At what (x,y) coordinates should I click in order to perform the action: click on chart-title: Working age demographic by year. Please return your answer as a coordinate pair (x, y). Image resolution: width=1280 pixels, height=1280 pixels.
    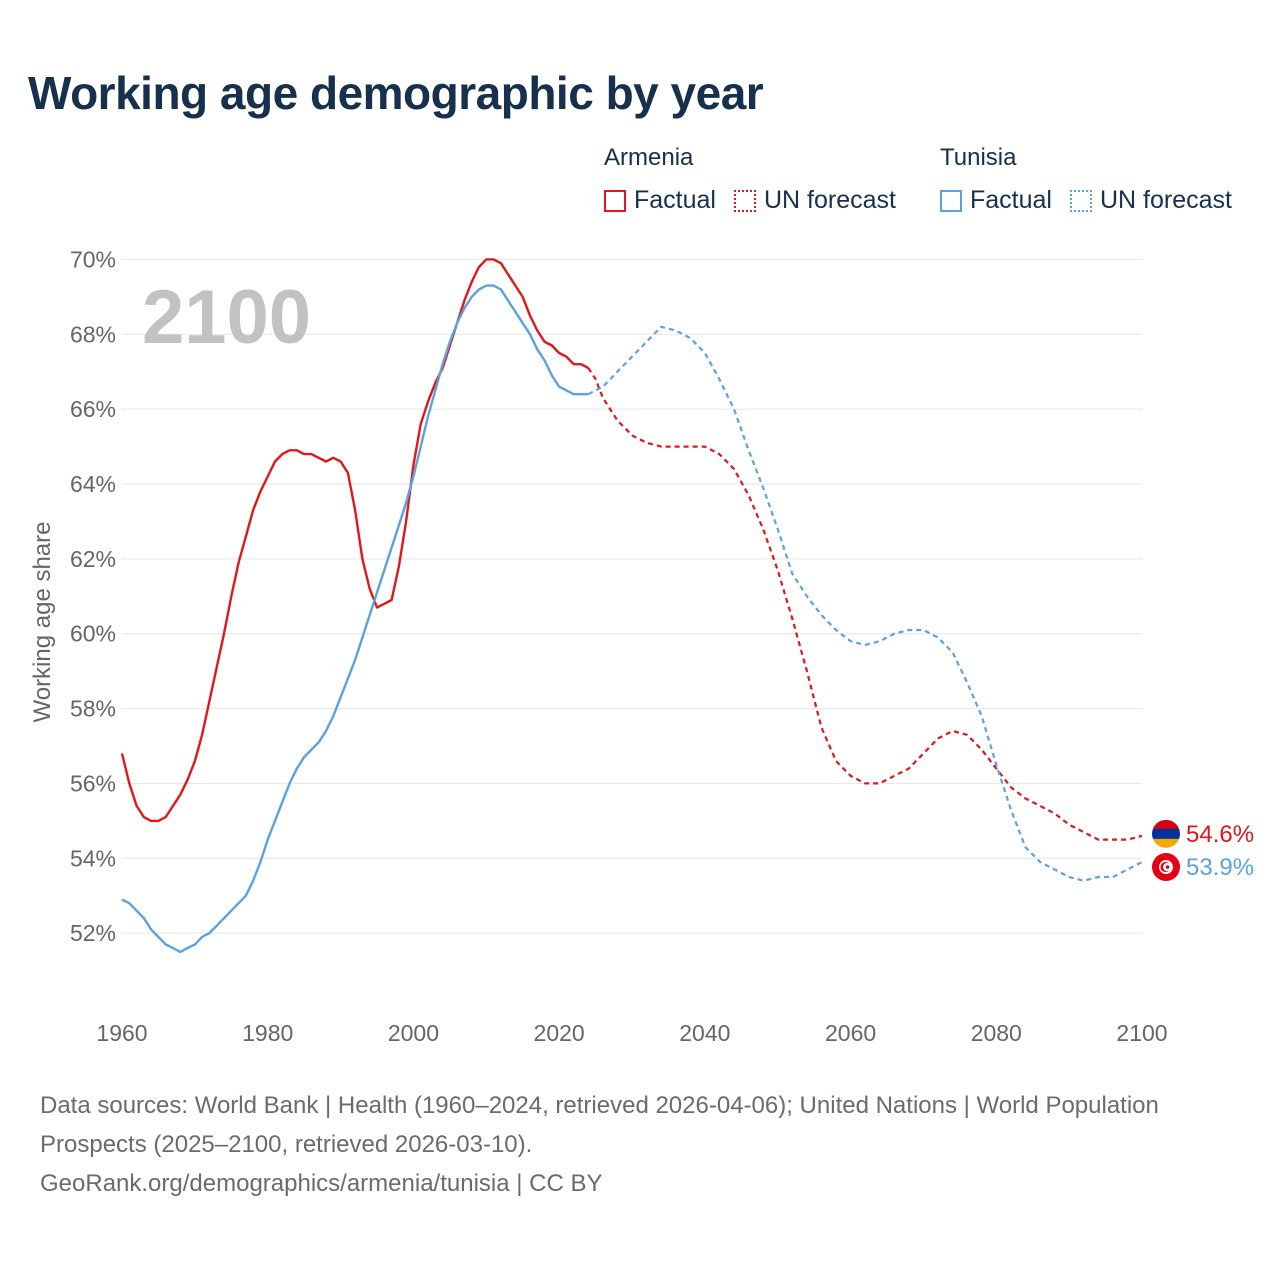
    Looking at the image, I should click on (396, 93).